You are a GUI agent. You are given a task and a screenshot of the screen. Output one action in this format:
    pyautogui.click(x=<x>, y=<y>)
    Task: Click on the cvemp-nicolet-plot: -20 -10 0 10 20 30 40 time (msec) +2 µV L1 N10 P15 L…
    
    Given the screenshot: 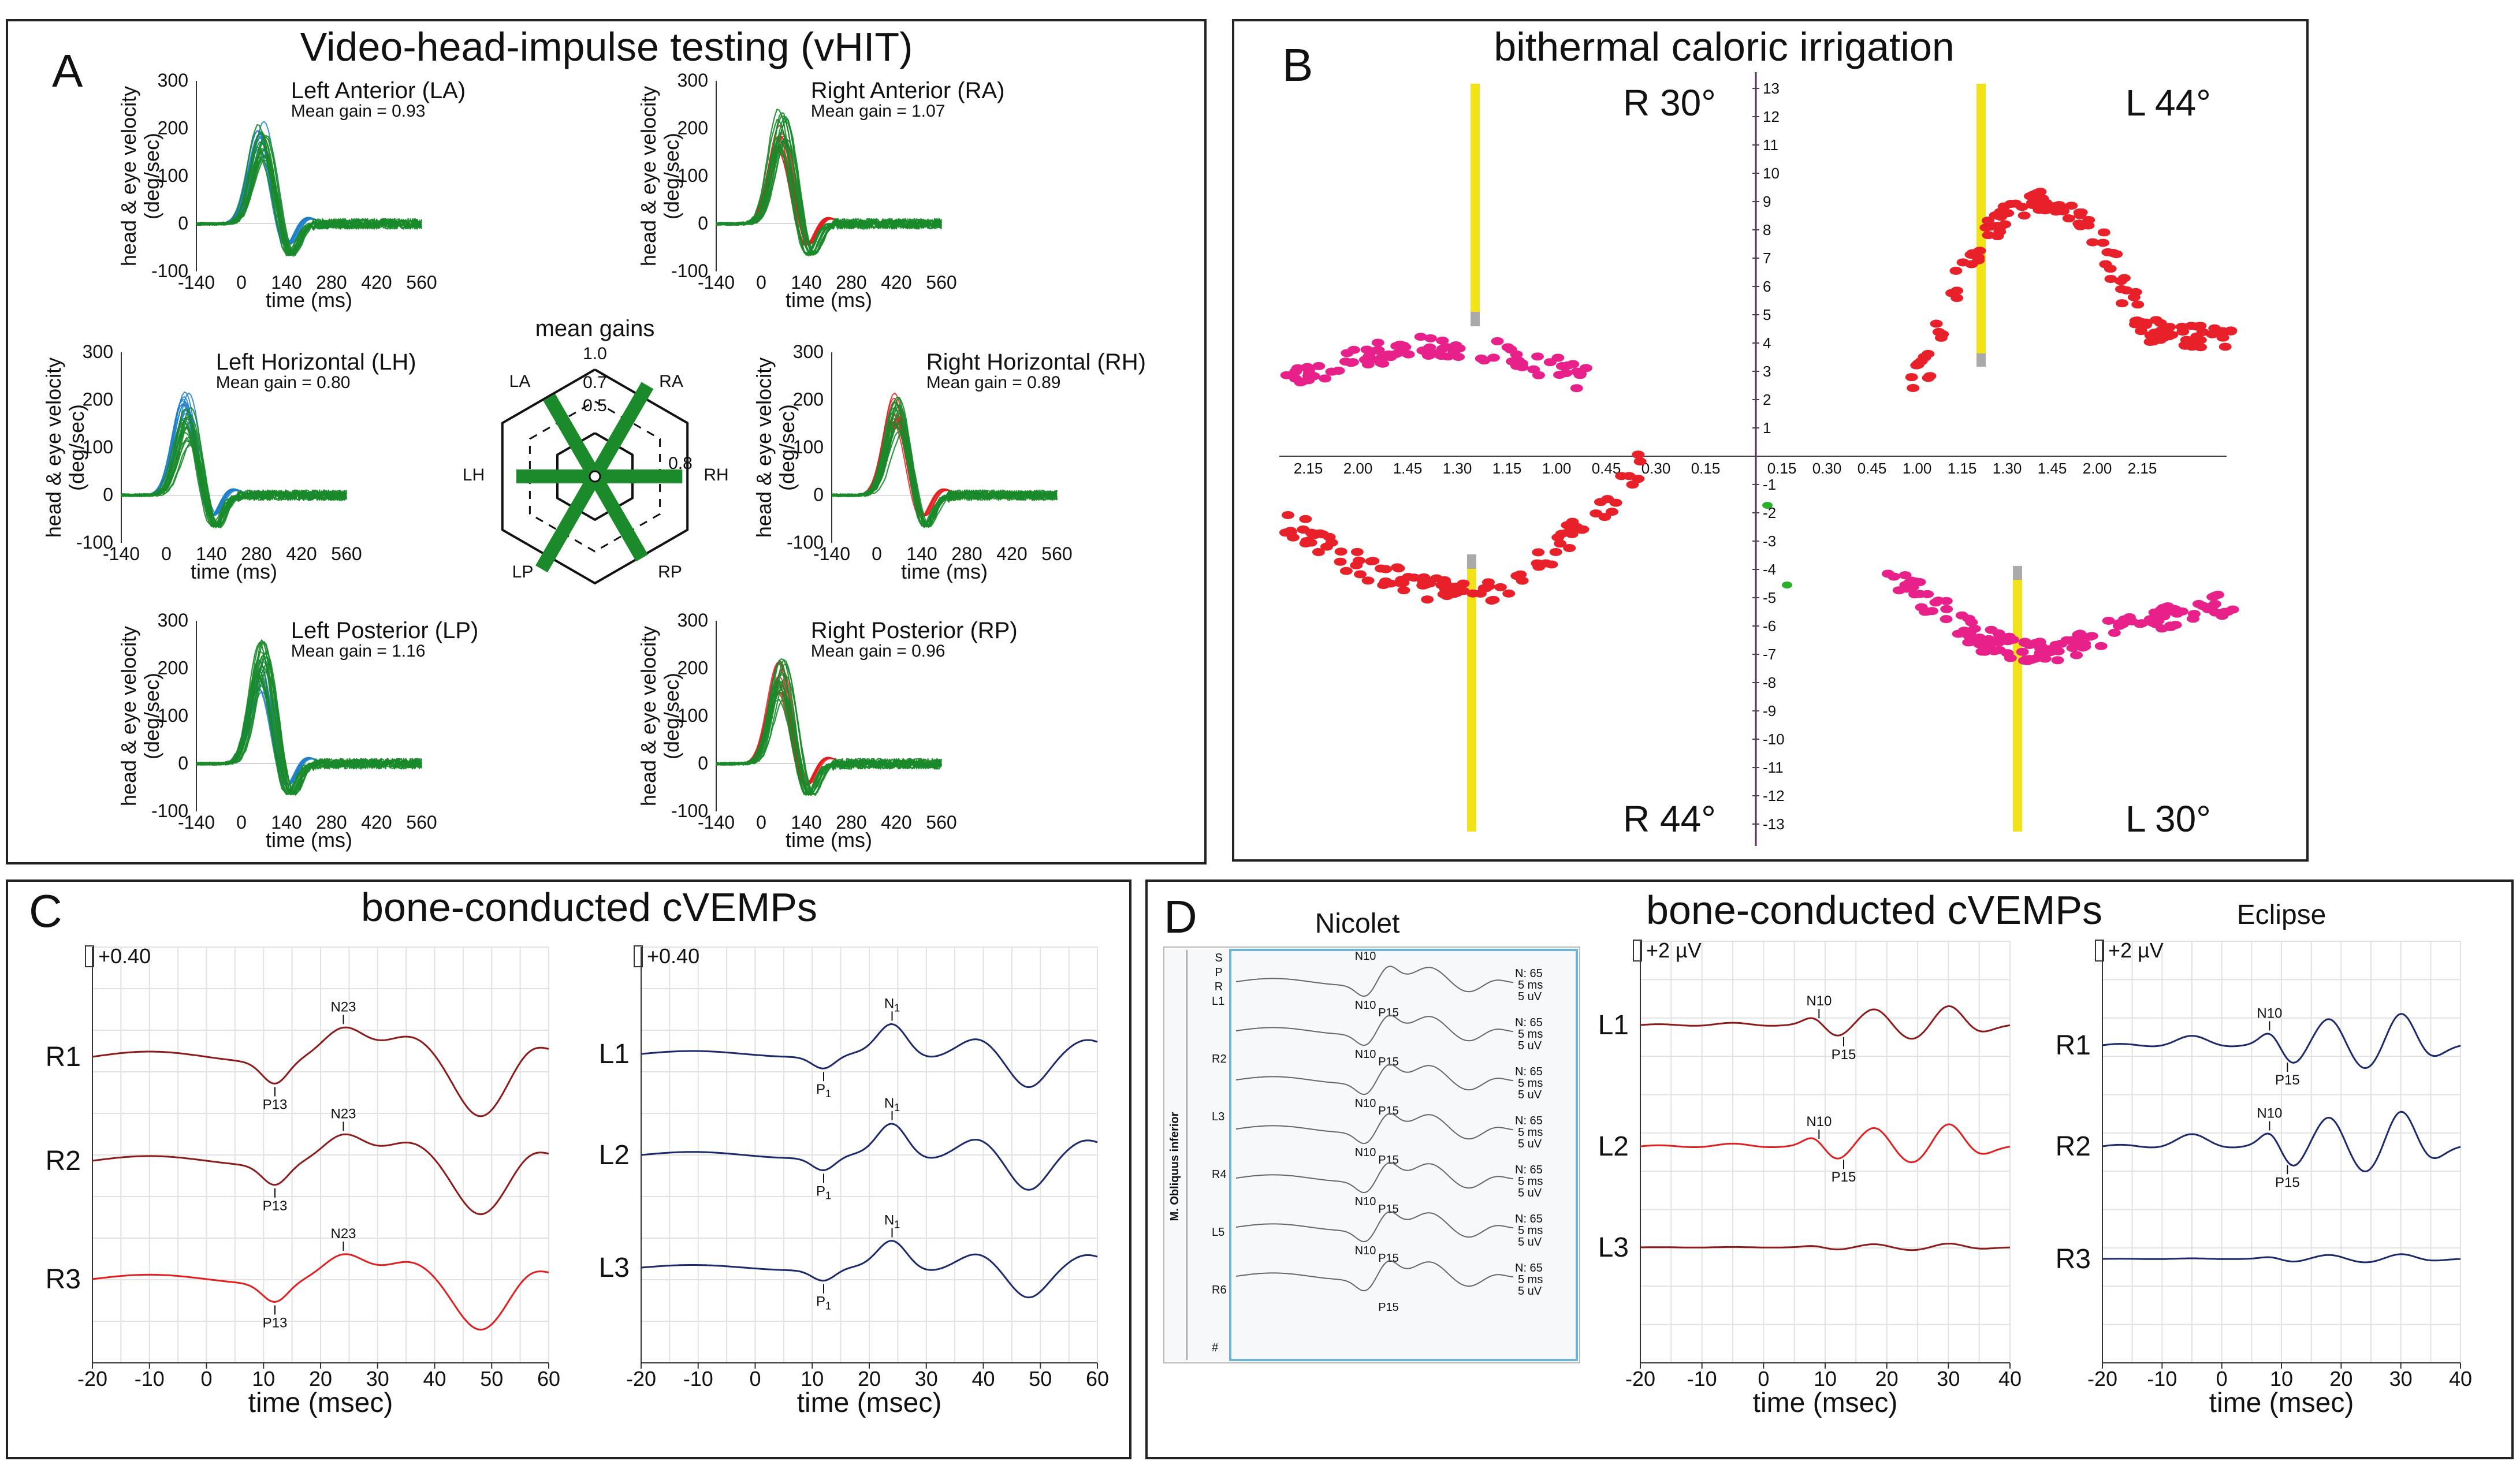 What is the action you would take?
    pyautogui.click(x=1810, y=1178)
    